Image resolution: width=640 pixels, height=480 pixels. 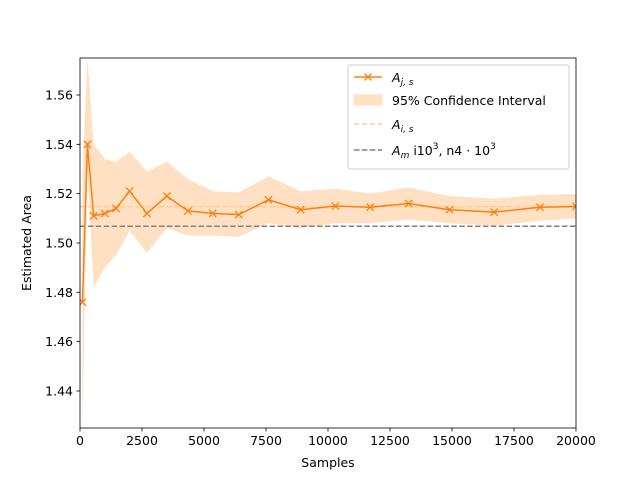 I want to click on x-tick-label: 17500, so click(x=514, y=440).